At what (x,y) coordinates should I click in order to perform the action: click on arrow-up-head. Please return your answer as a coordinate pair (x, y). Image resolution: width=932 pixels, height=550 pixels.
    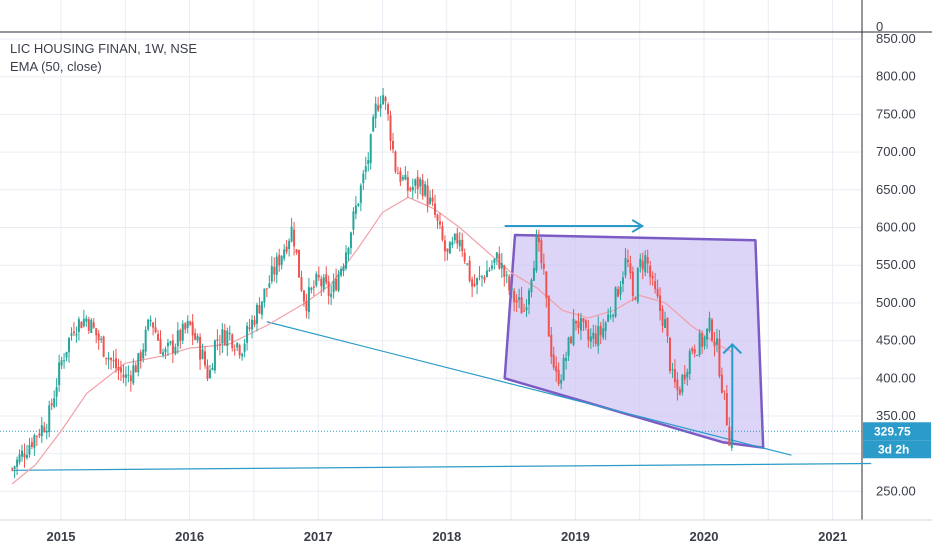
    Looking at the image, I should click on (732, 348).